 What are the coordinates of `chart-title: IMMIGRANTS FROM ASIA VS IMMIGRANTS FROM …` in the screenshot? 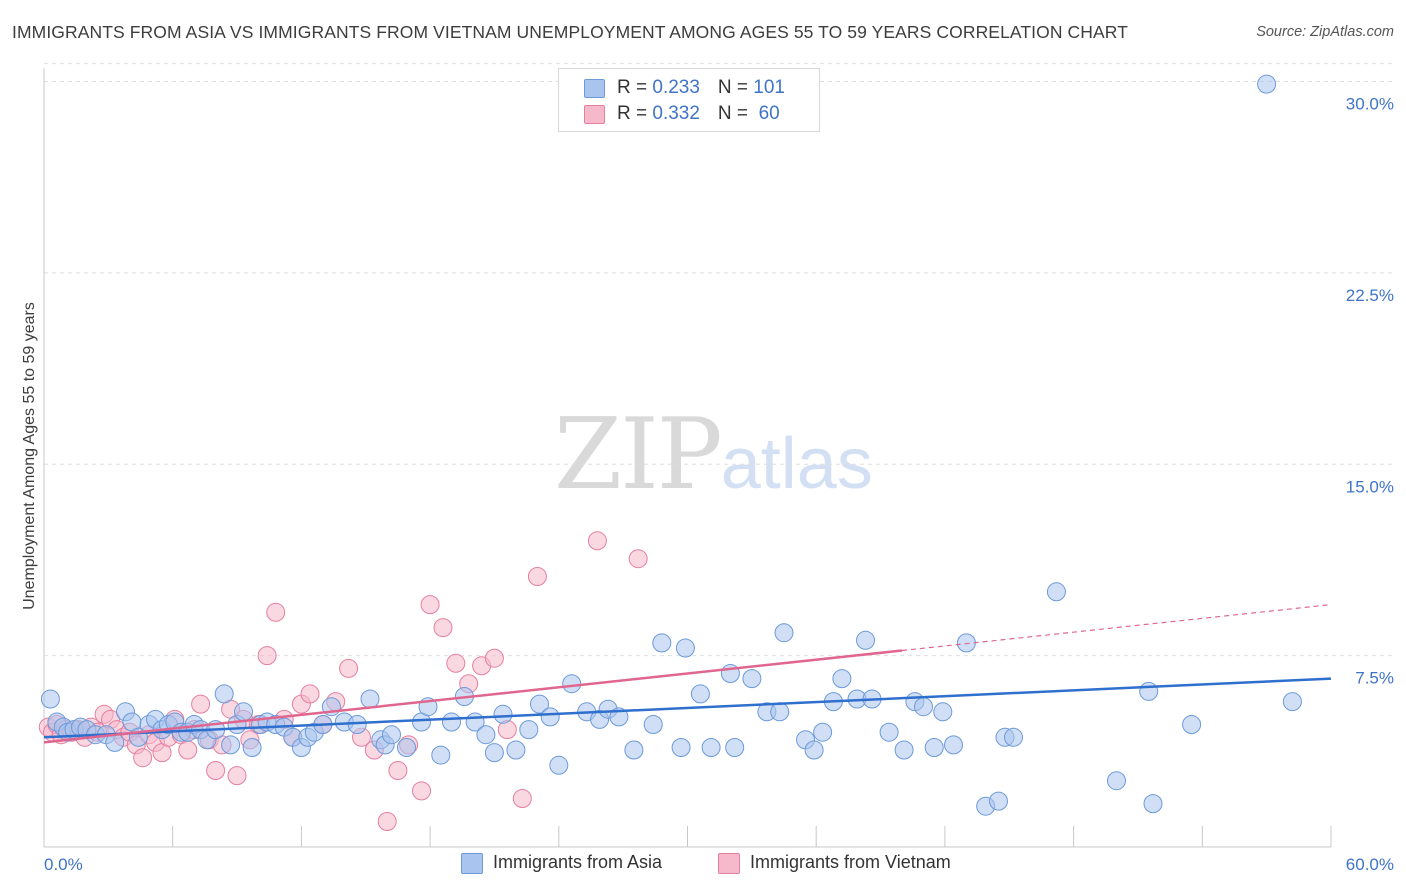 It's located at (570, 32).